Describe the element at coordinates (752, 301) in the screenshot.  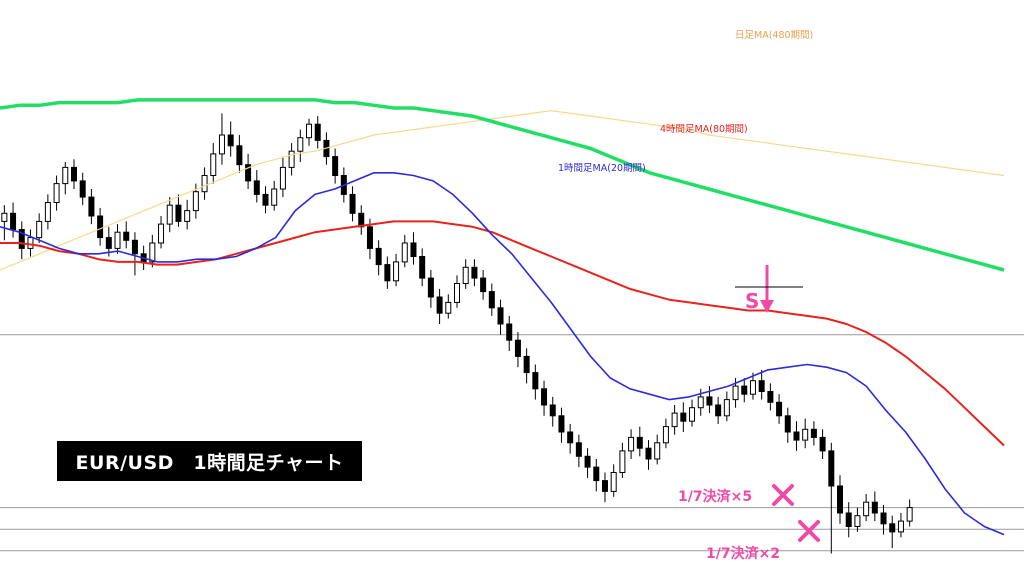
I see `sell-label: S` at that location.